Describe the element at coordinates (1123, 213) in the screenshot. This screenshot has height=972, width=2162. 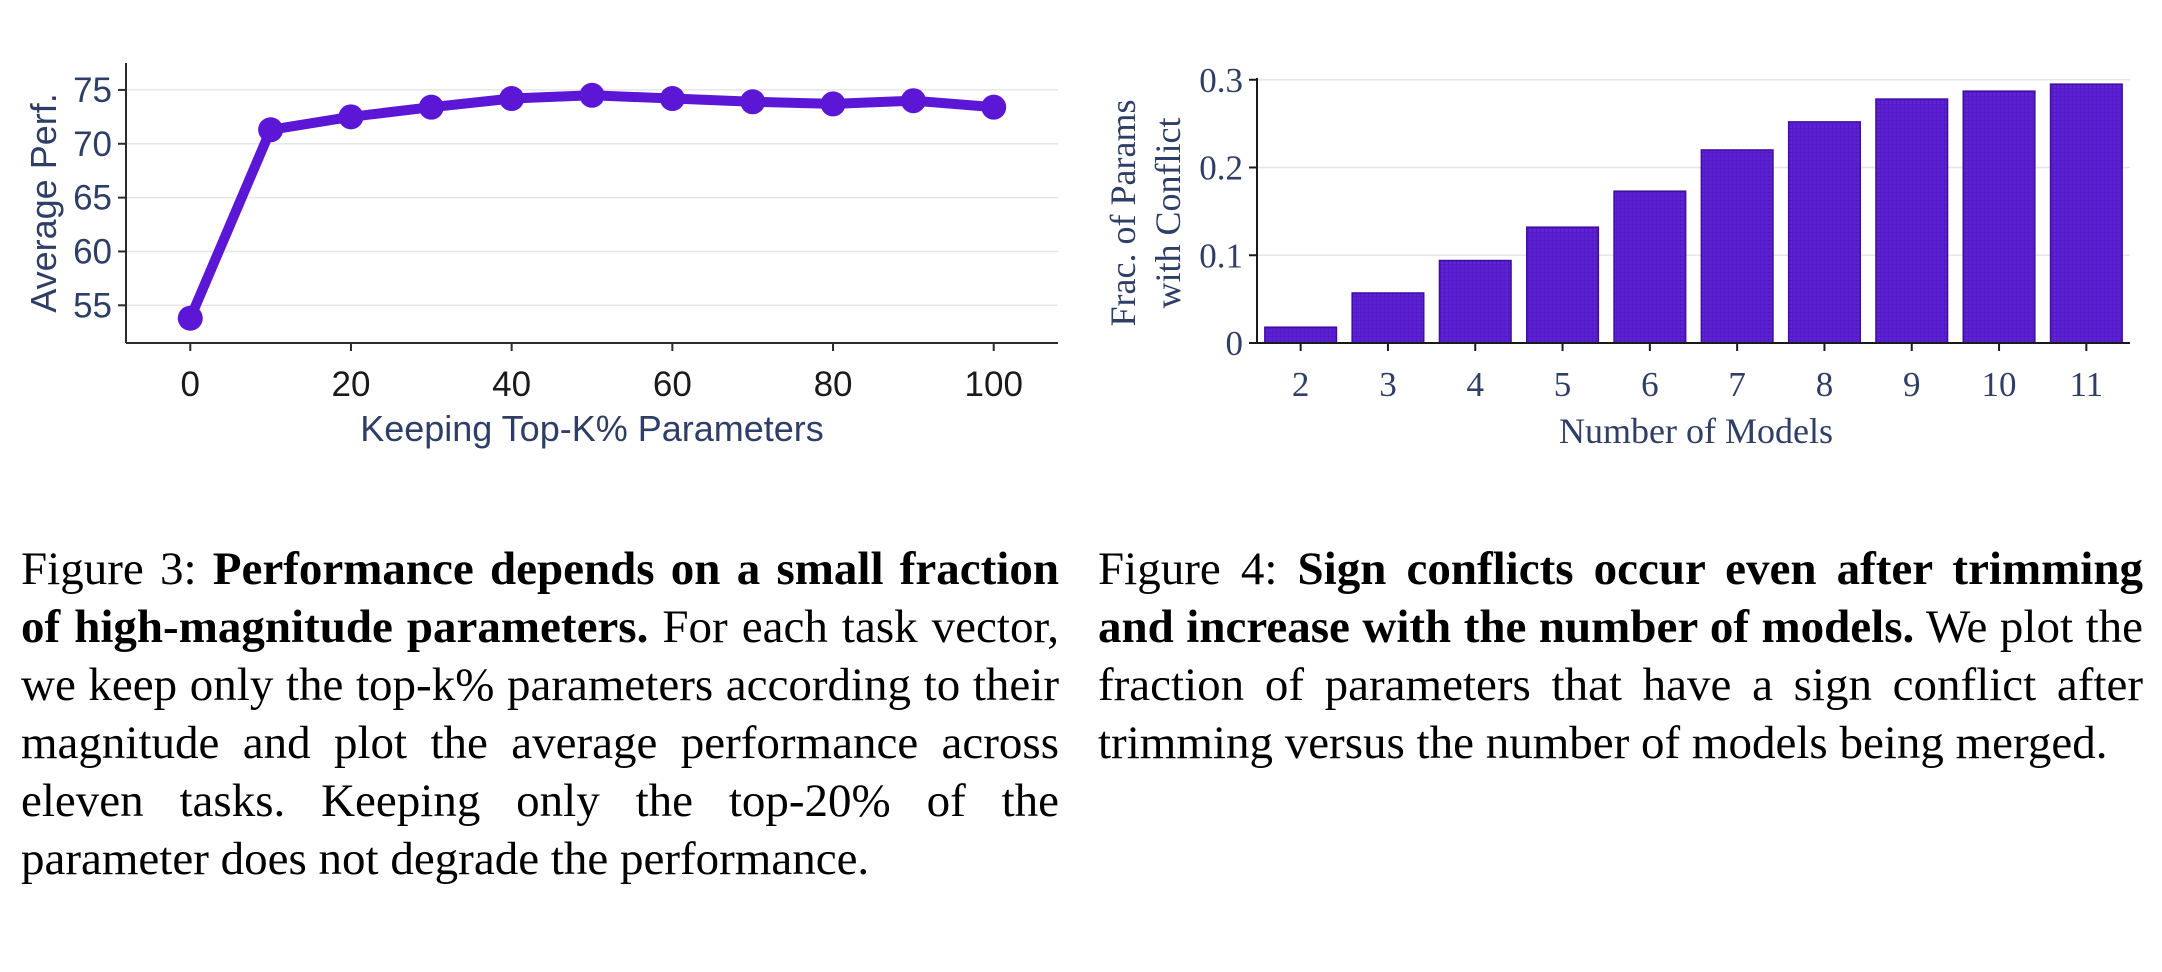
I see `bar-chart-y-label-line-1: Frac. of Params` at that location.